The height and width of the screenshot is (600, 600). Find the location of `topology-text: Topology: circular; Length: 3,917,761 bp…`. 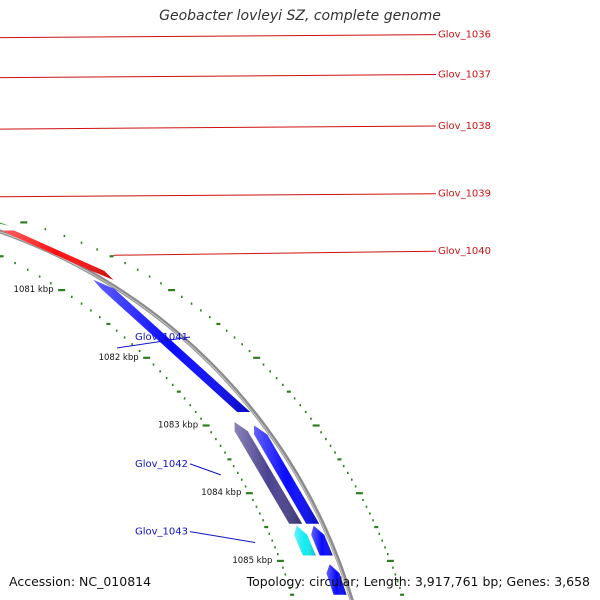

topology-text: Topology: circular; Length: 3,917,761 bp… is located at coordinates (418, 581).